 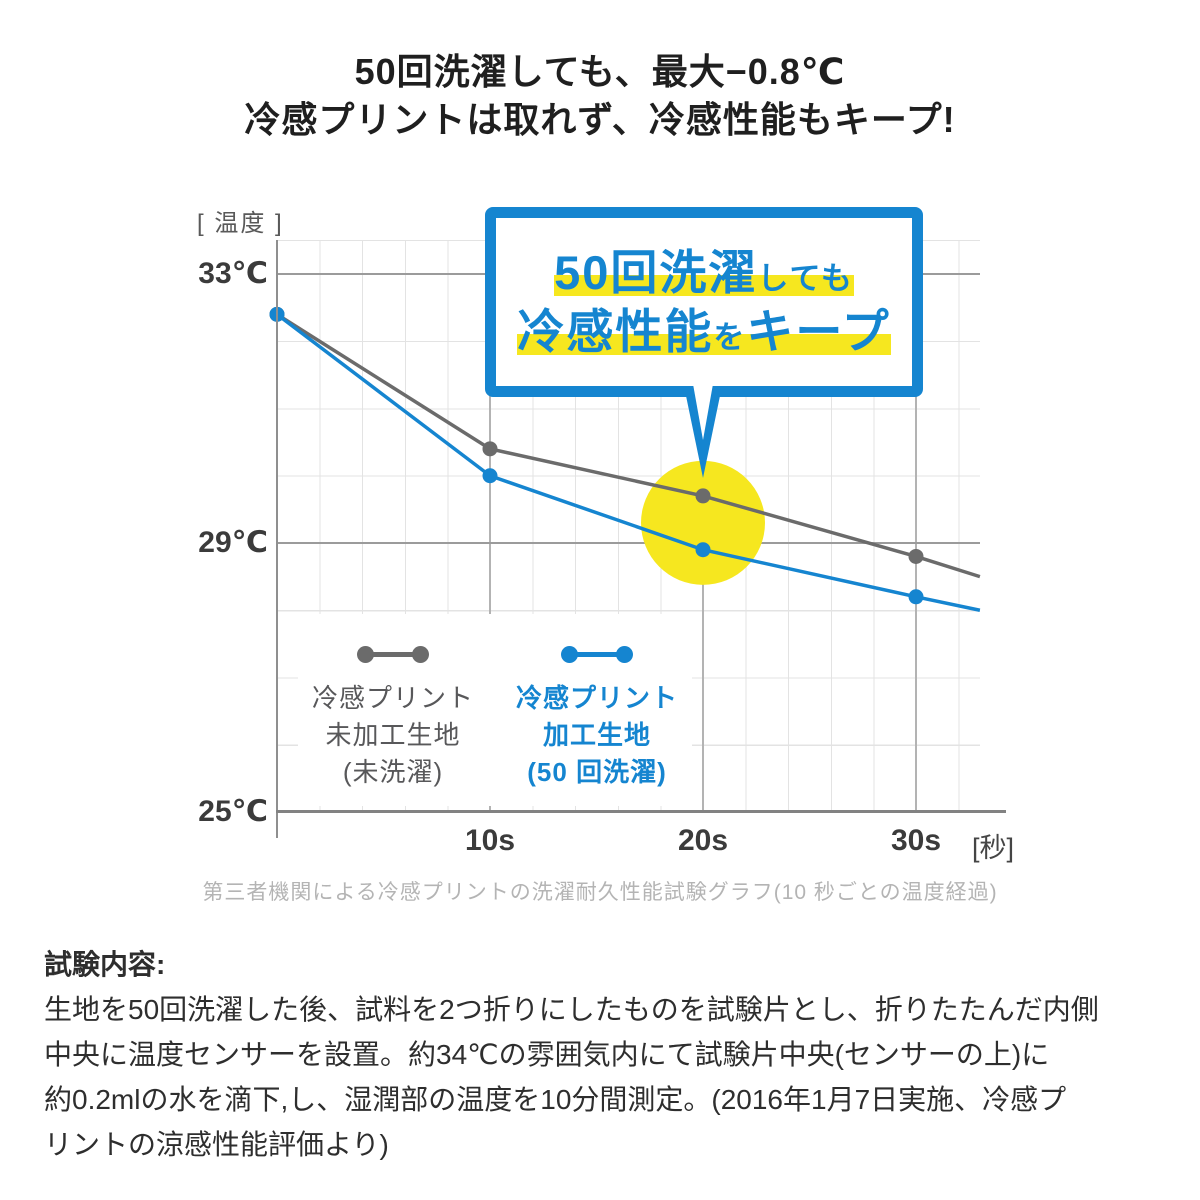 I want to click on gridline-30s, so click(x=916, y=526).